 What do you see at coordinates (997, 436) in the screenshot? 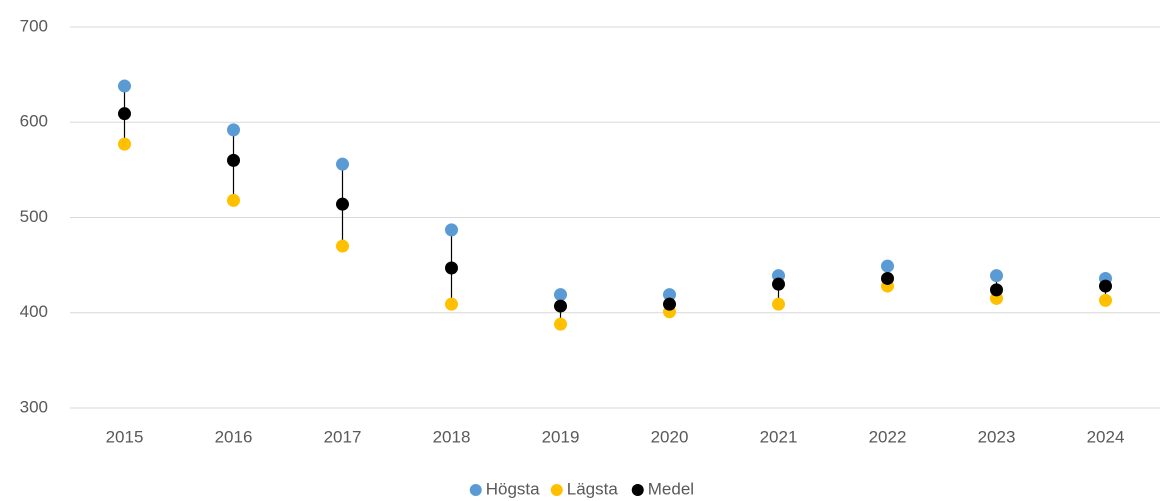
I see `x-tick-label: 2023` at bounding box center [997, 436].